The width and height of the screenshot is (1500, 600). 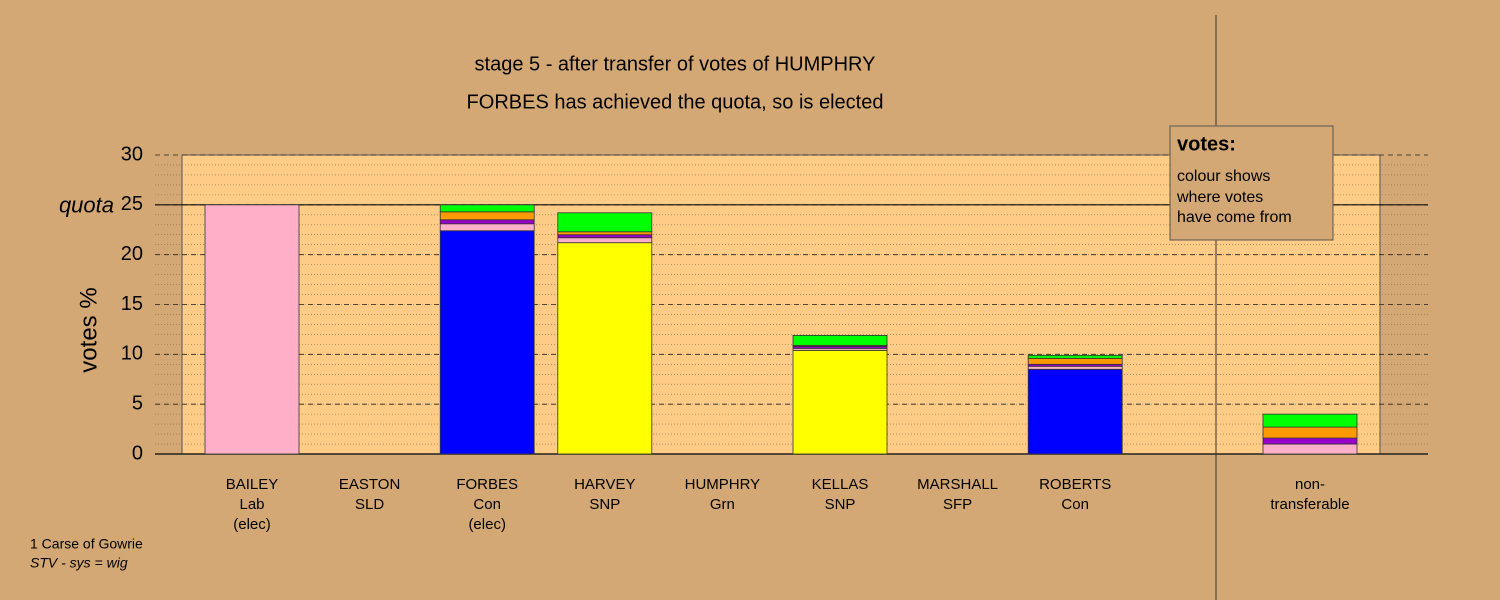 What do you see at coordinates (487, 484) in the screenshot?
I see `x-tick-label: FORBES` at bounding box center [487, 484].